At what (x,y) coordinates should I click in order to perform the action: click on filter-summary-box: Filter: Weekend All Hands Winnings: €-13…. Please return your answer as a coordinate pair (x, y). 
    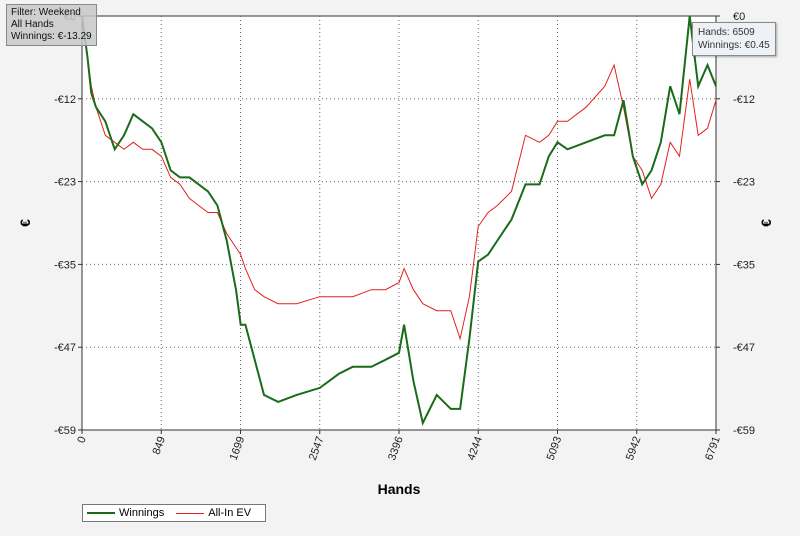
    Looking at the image, I should click on (51, 25).